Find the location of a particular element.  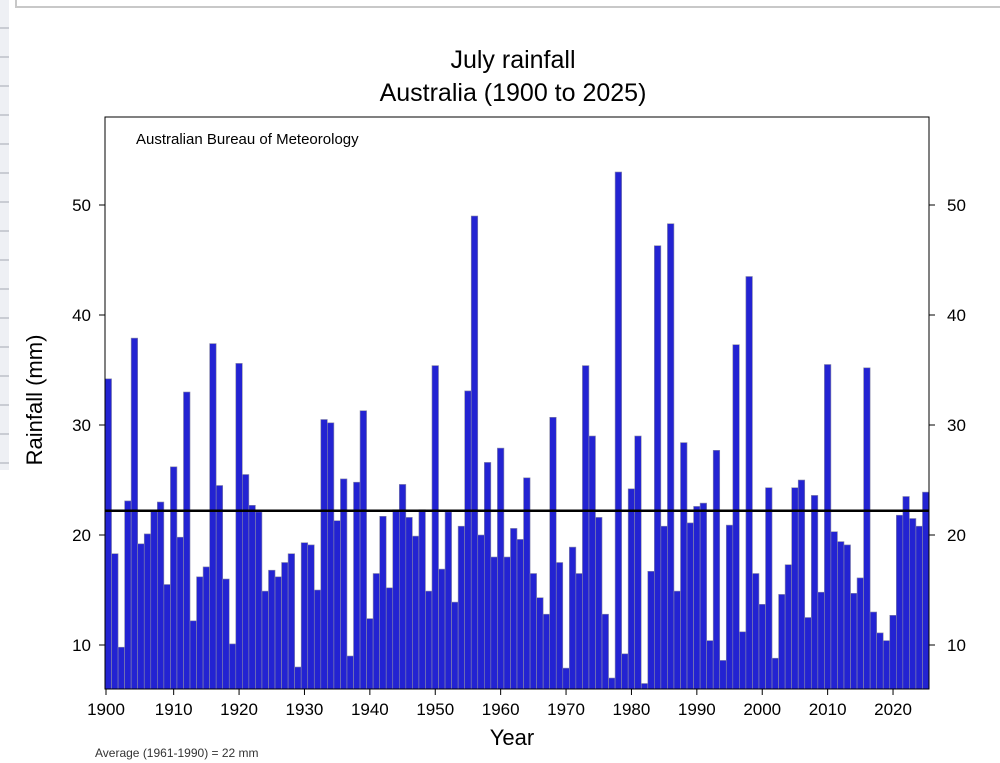

y-axis-title: Rainfall (mm) is located at coordinates (34, 400).